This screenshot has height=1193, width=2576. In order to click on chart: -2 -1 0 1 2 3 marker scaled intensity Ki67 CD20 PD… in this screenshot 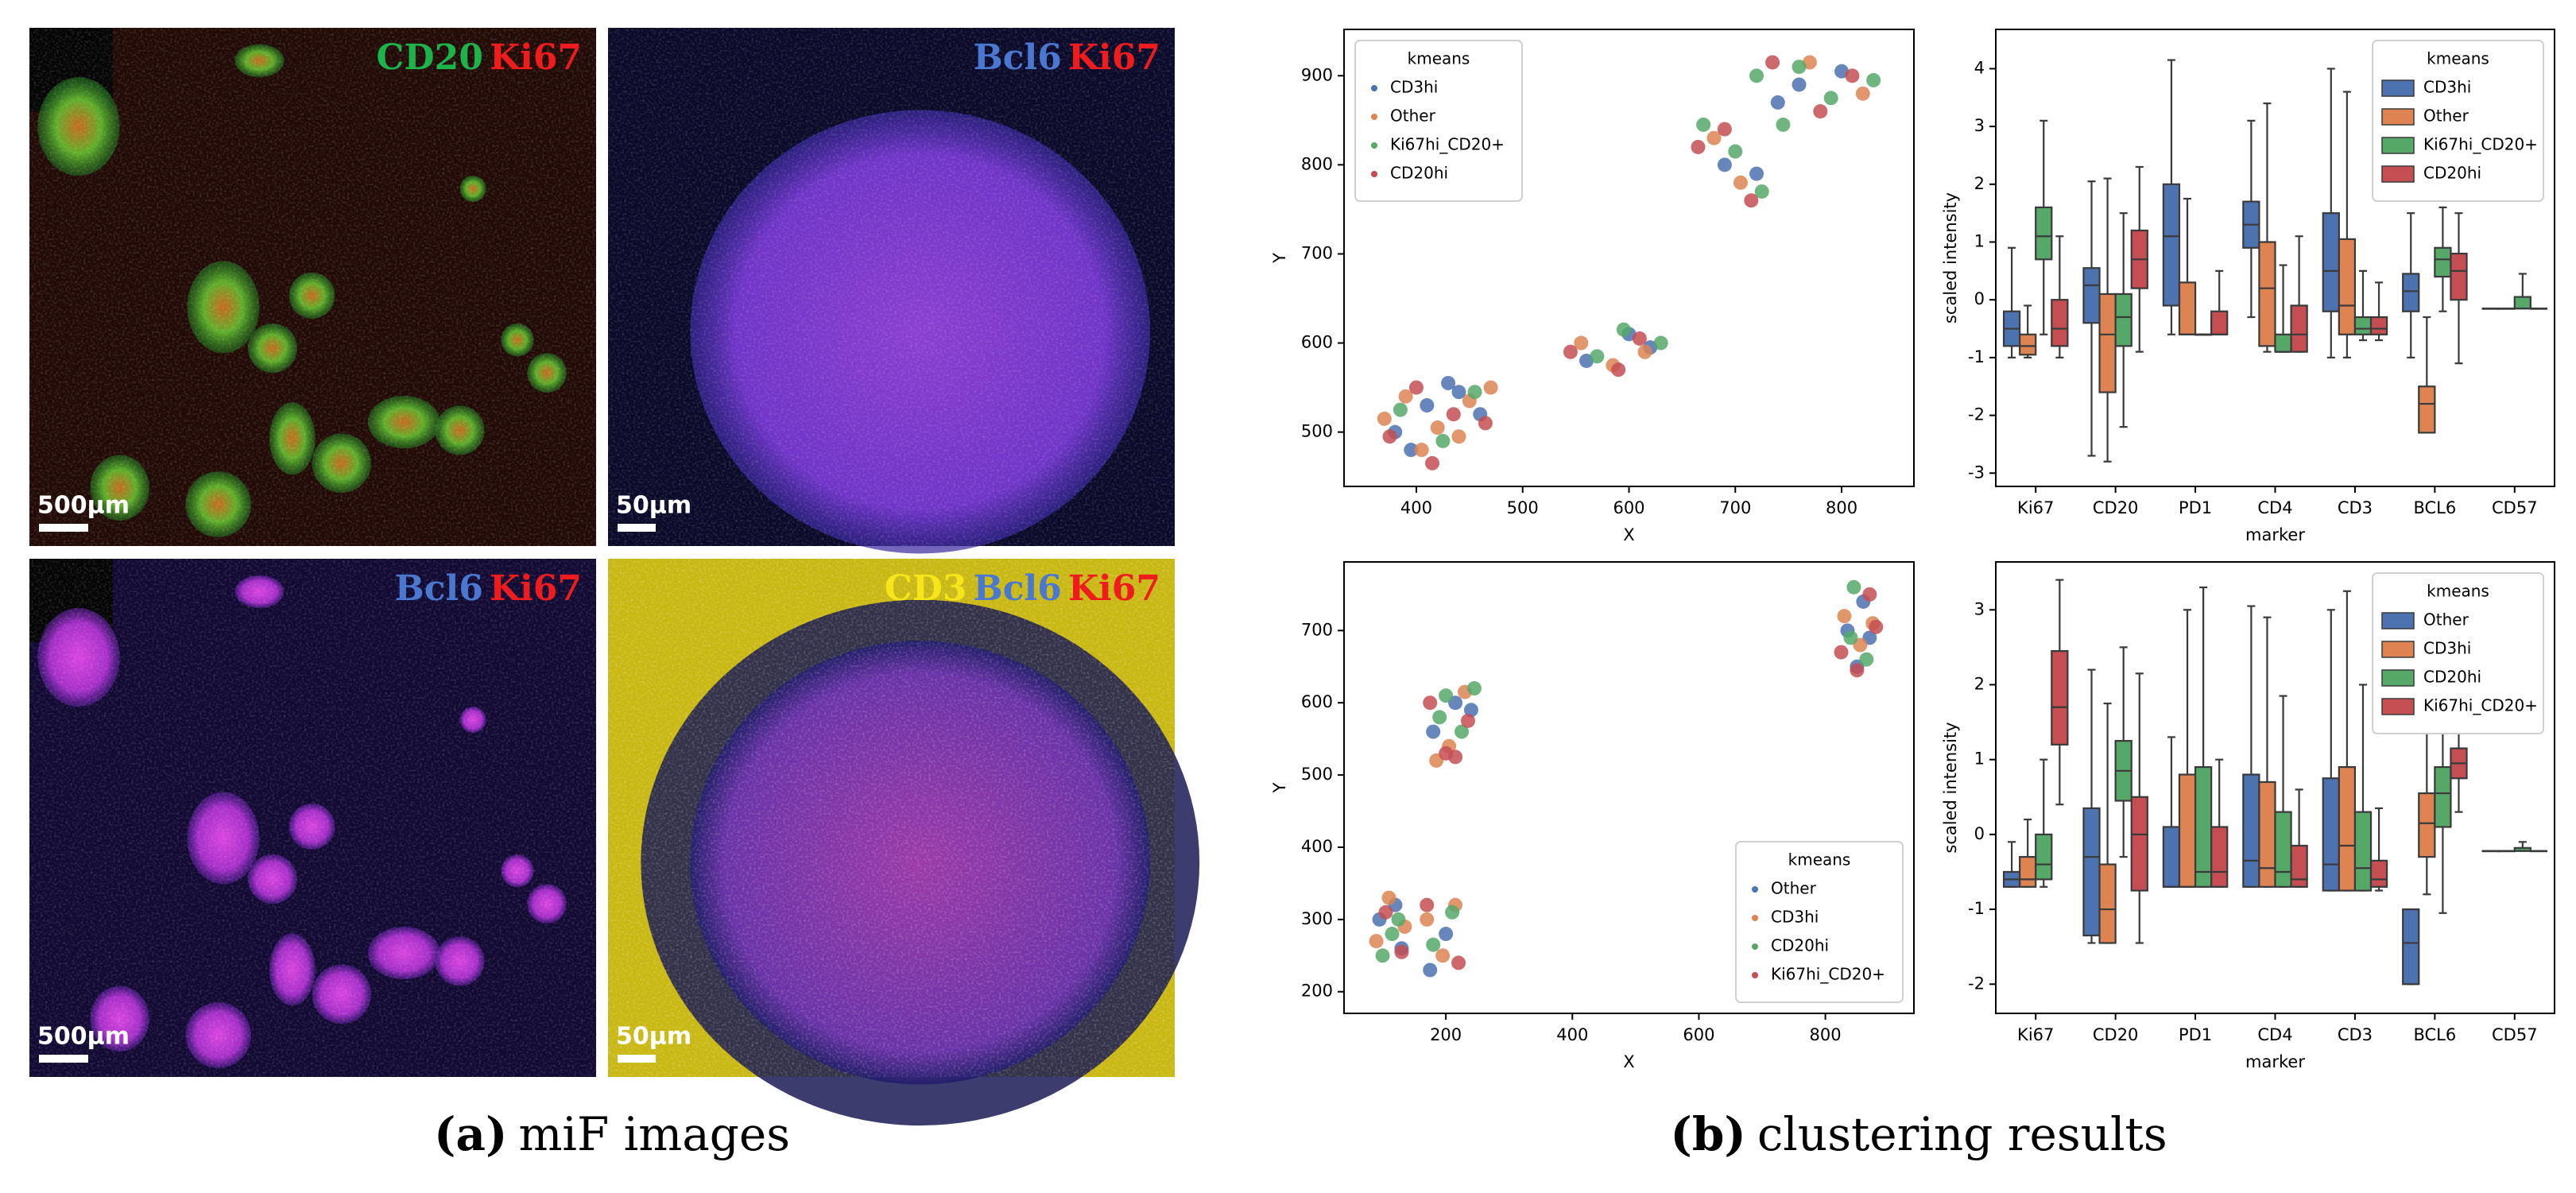, I will do `click(2248, 816)`.